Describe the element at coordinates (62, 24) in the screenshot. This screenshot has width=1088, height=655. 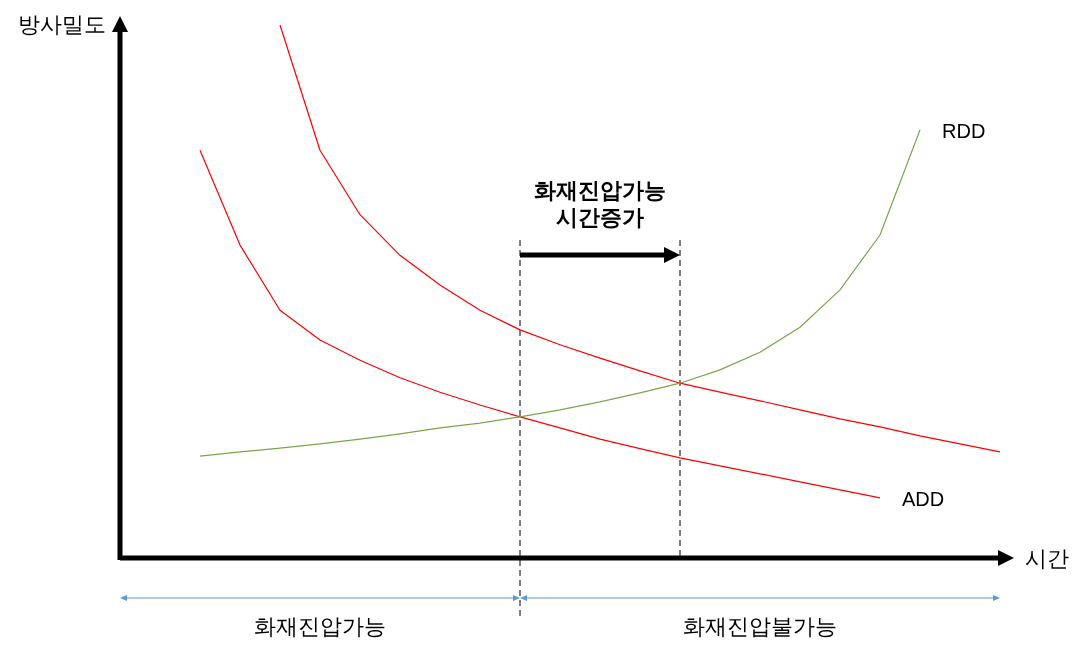
I see `y-axis-title: 방사밀도` at that location.